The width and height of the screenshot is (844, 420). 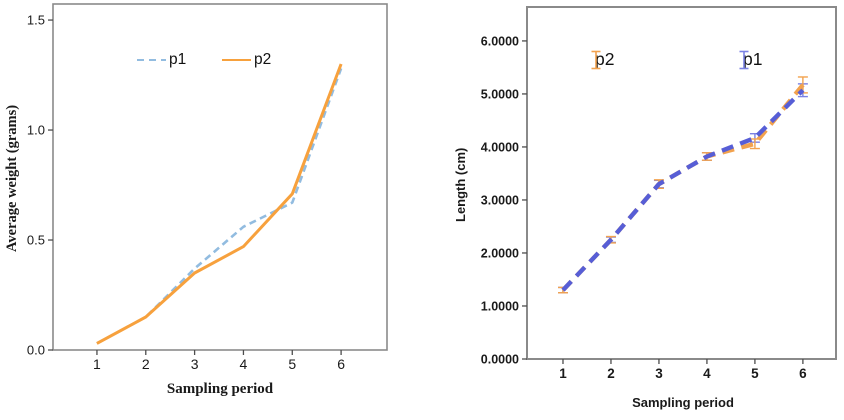 I want to click on y-tick-label: 4.0000, so click(x=500, y=147).